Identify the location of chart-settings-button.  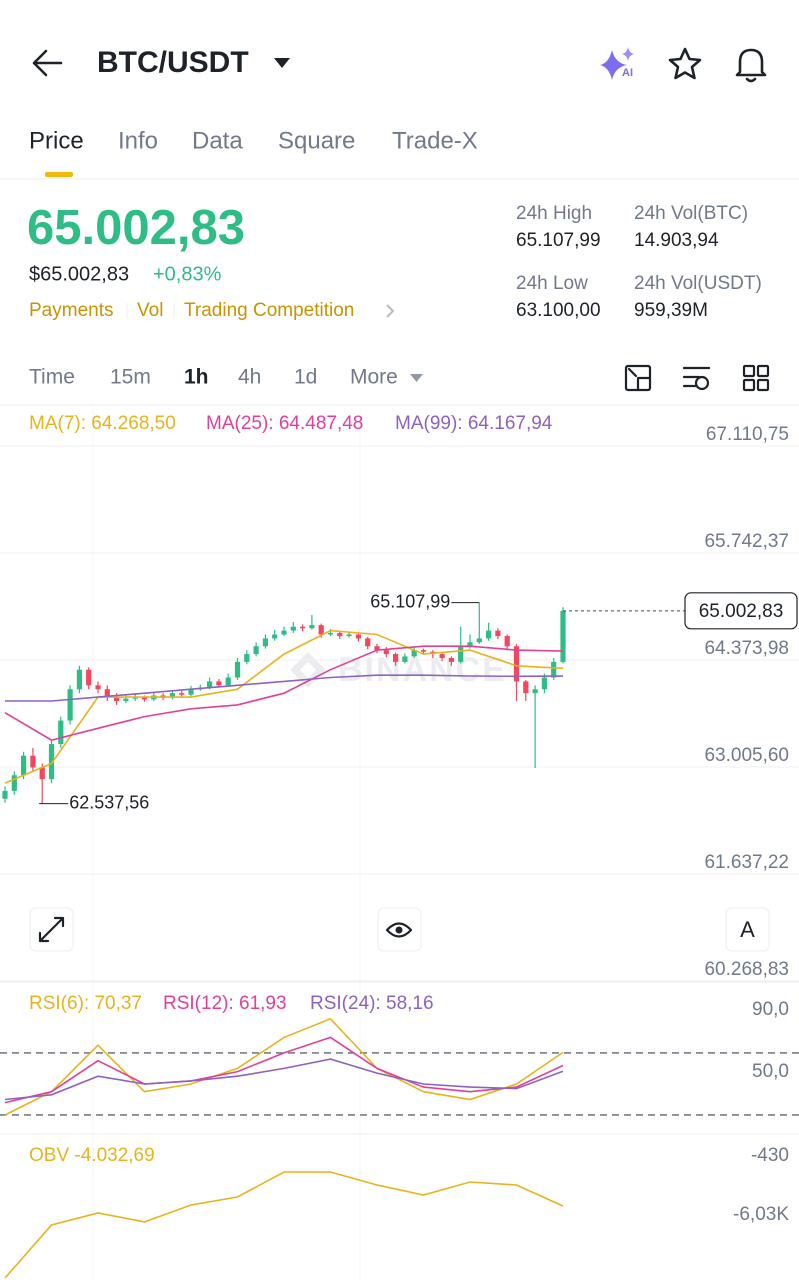
(638, 378).